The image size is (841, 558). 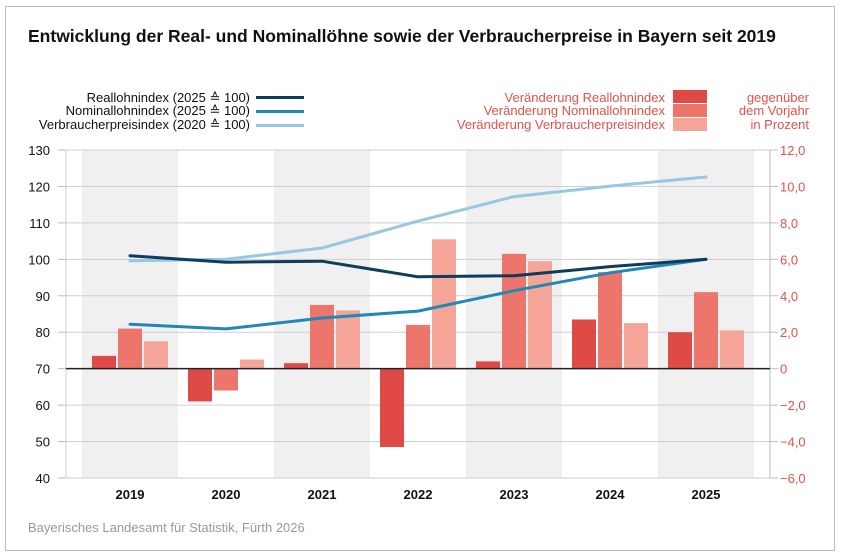 What do you see at coordinates (168, 97) in the screenshot?
I see `legend-label-real-index: Reallohnindex (2025 ≙ 100)` at bounding box center [168, 97].